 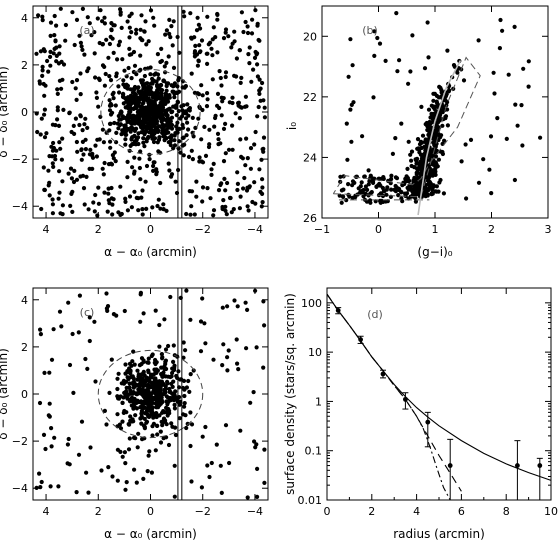 I want to click on y-axis-label: δ − δ₀ (arcmin), so click(x=5, y=112).